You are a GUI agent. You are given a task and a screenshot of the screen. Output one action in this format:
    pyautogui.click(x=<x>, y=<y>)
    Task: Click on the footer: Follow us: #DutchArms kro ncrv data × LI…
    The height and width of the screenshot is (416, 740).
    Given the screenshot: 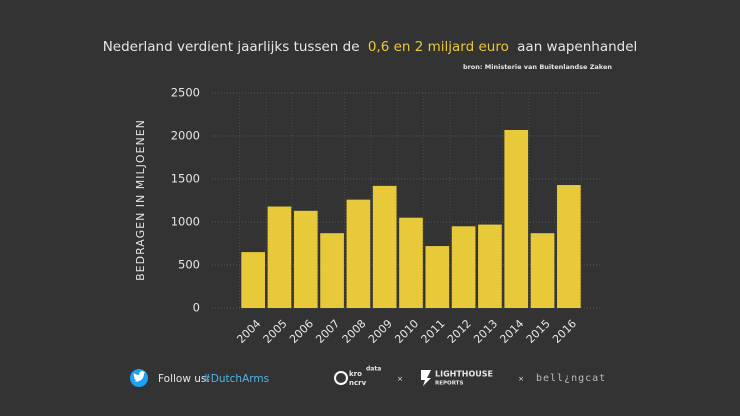 What is the action you would take?
    pyautogui.click(x=368, y=376)
    